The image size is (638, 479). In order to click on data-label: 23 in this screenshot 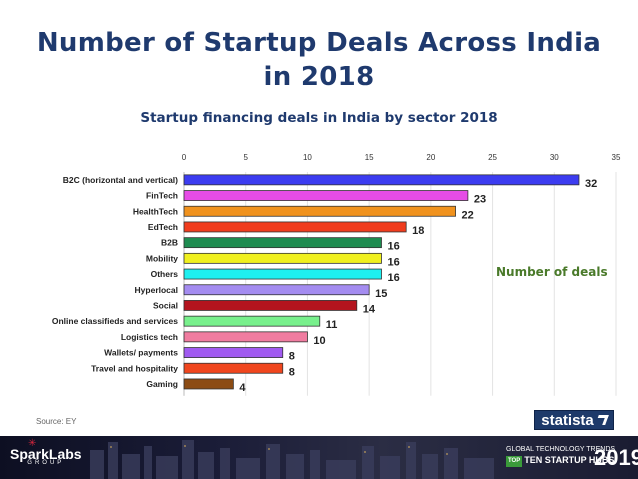, I will do `click(480, 200)`.